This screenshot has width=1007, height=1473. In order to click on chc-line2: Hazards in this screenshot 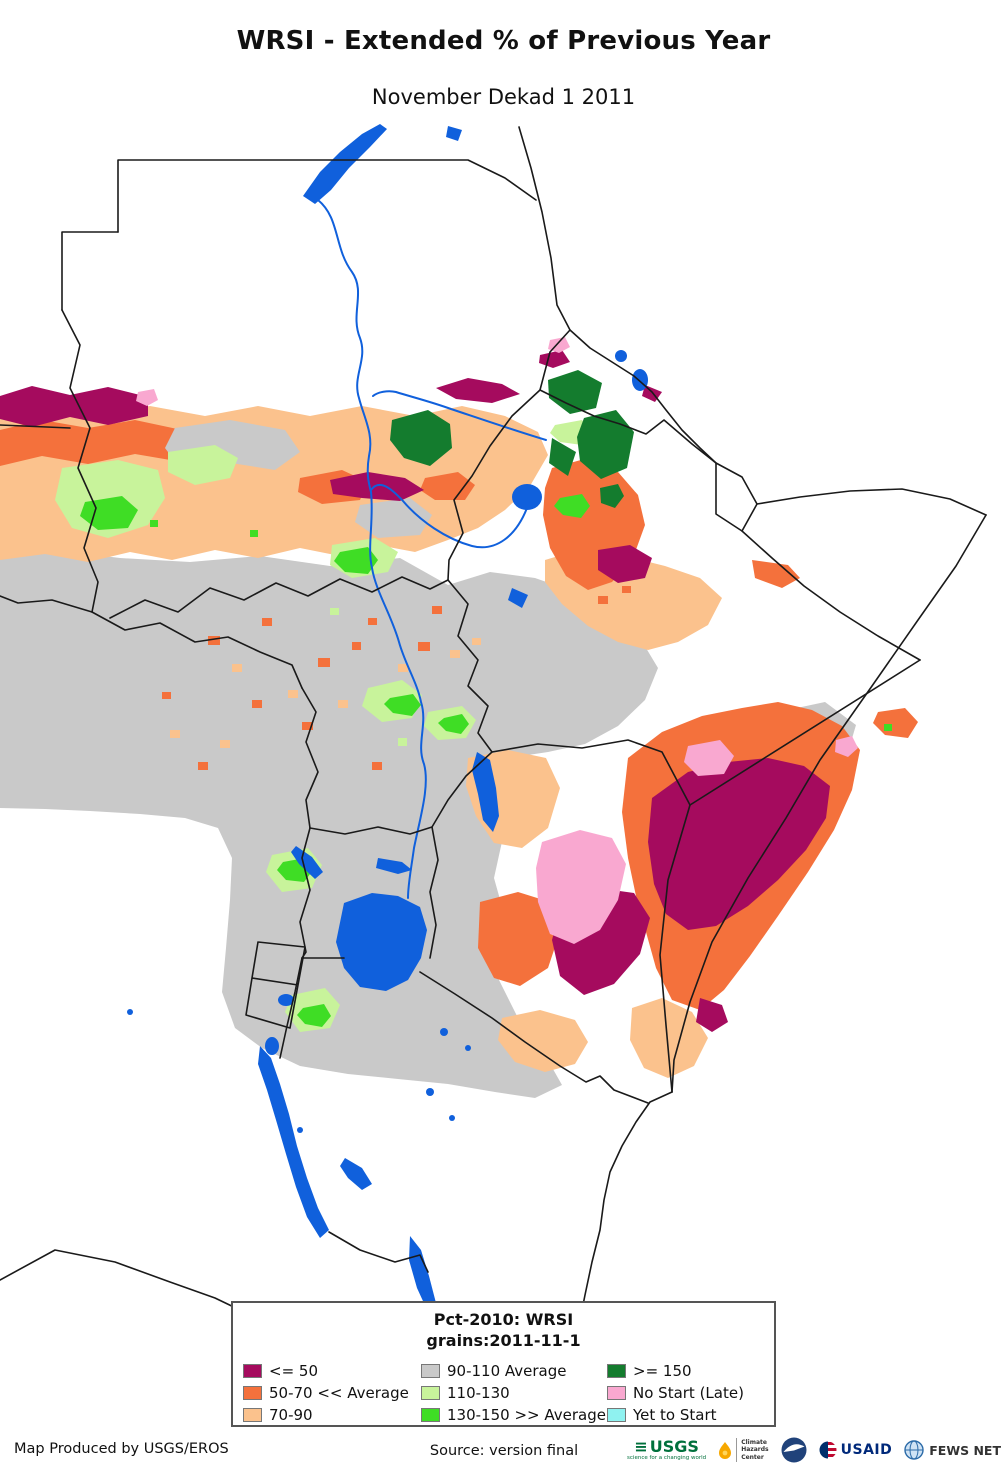, I will do `click(755, 1450)`.